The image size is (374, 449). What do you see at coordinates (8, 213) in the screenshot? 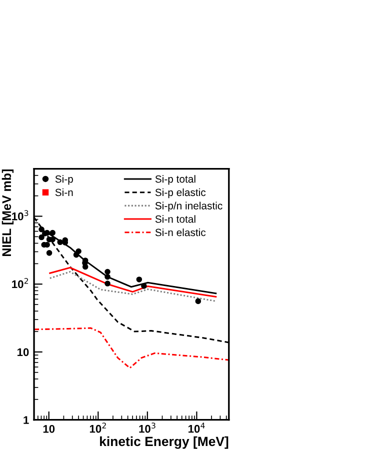
I see `y-axis-title: NIEL [MeV mb]` at bounding box center [8, 213].